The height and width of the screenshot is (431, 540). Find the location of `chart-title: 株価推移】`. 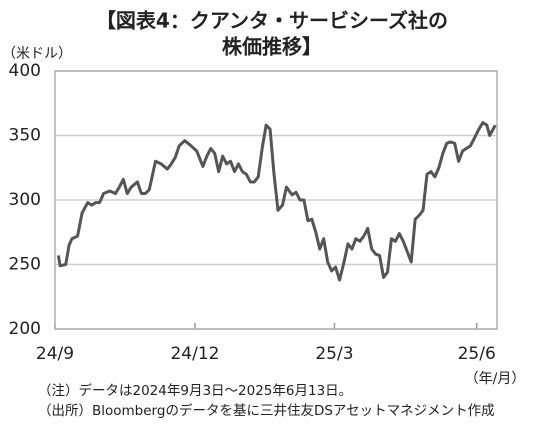

chart-title: 株価推移】 is located at coordinates (272, 47).